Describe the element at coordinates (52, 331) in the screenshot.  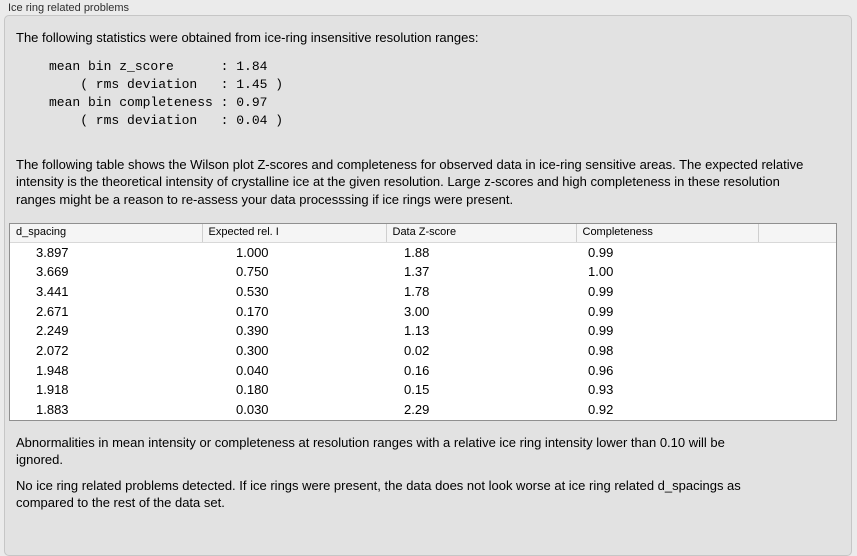
I see `table-cell: 2.249` at that location.